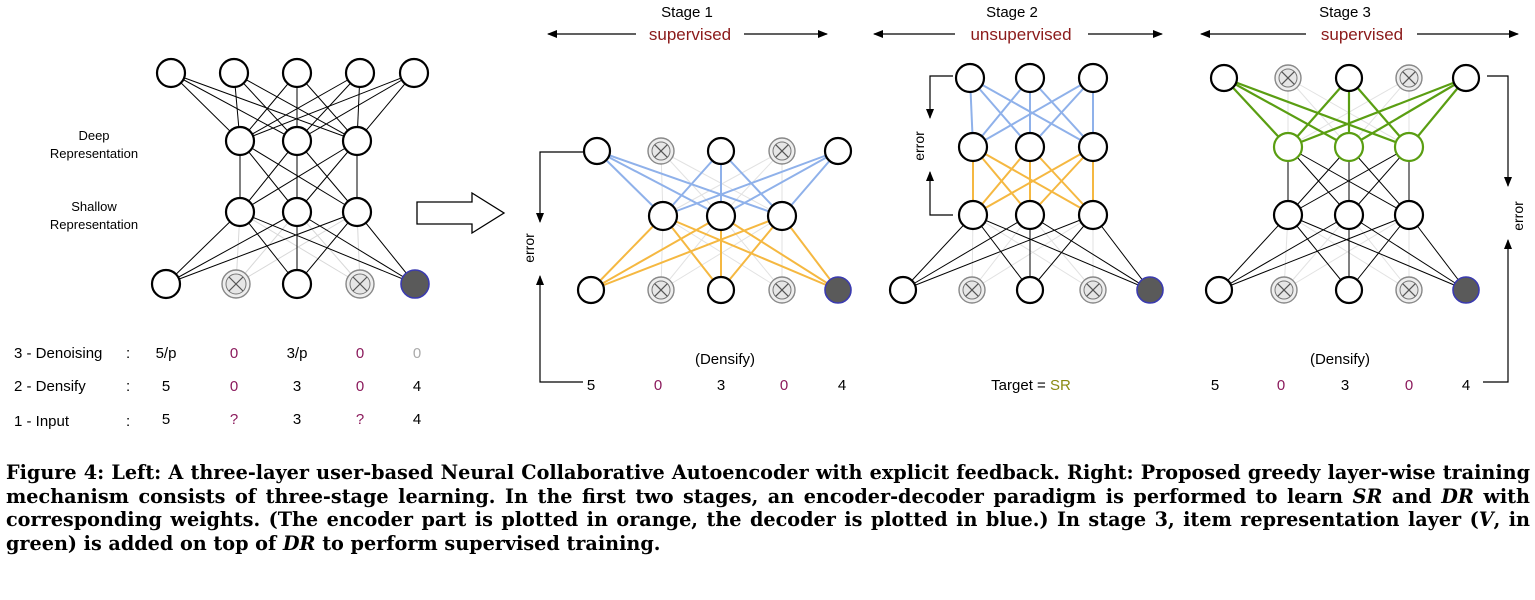  What do you see at coordinates (234, 419) in the screenshot?
I see `row-value-missing: ?` at bounding box center [234, 419].